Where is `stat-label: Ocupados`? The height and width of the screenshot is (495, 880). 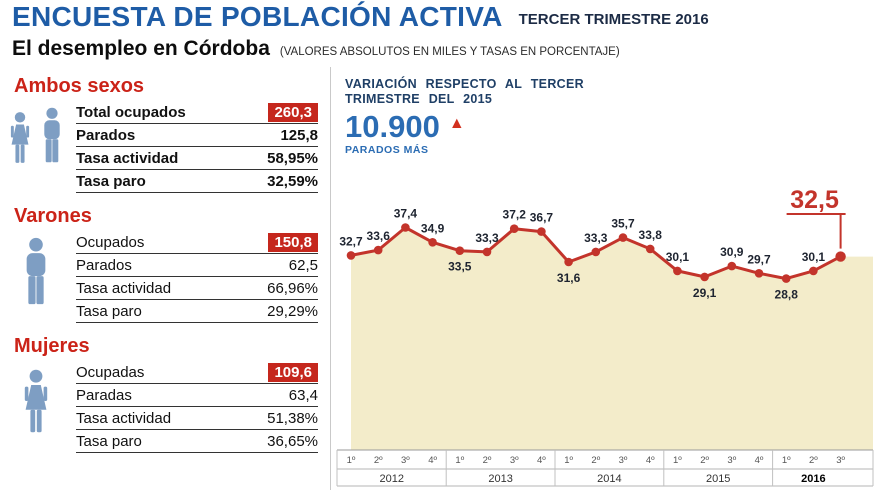
stat-label: Ocupados is located at coordinates (110, 242).